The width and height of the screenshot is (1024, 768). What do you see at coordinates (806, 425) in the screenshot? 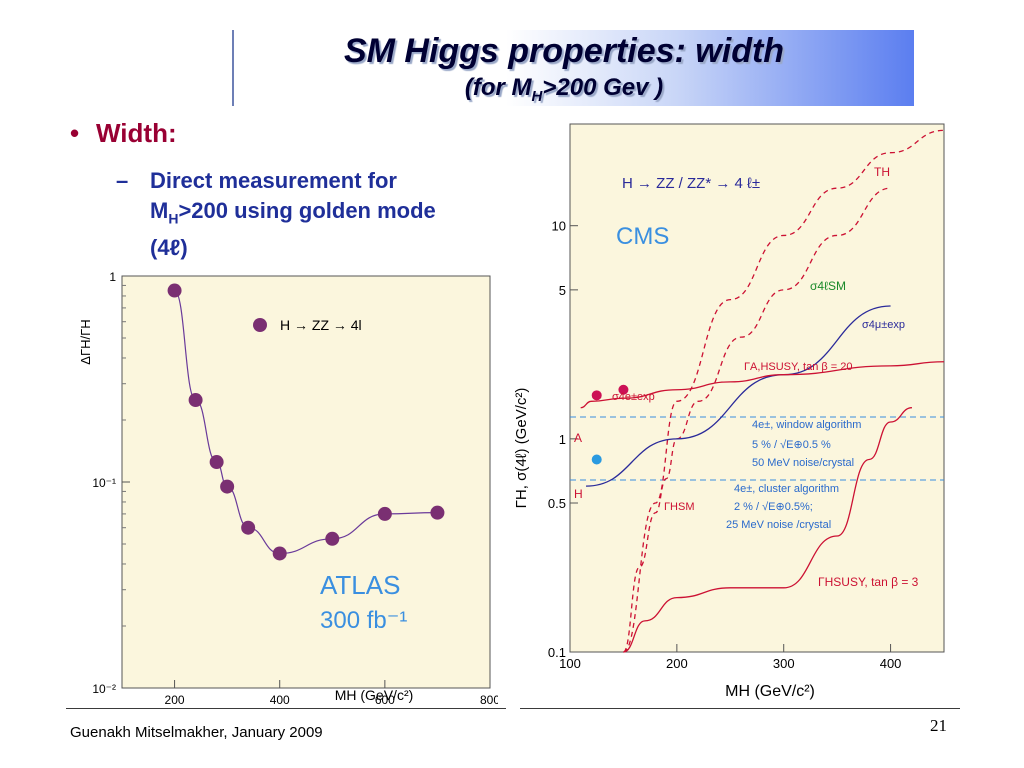
I see `window-line-1: 4e±, window algorithm` at bounding box center [806, 425].